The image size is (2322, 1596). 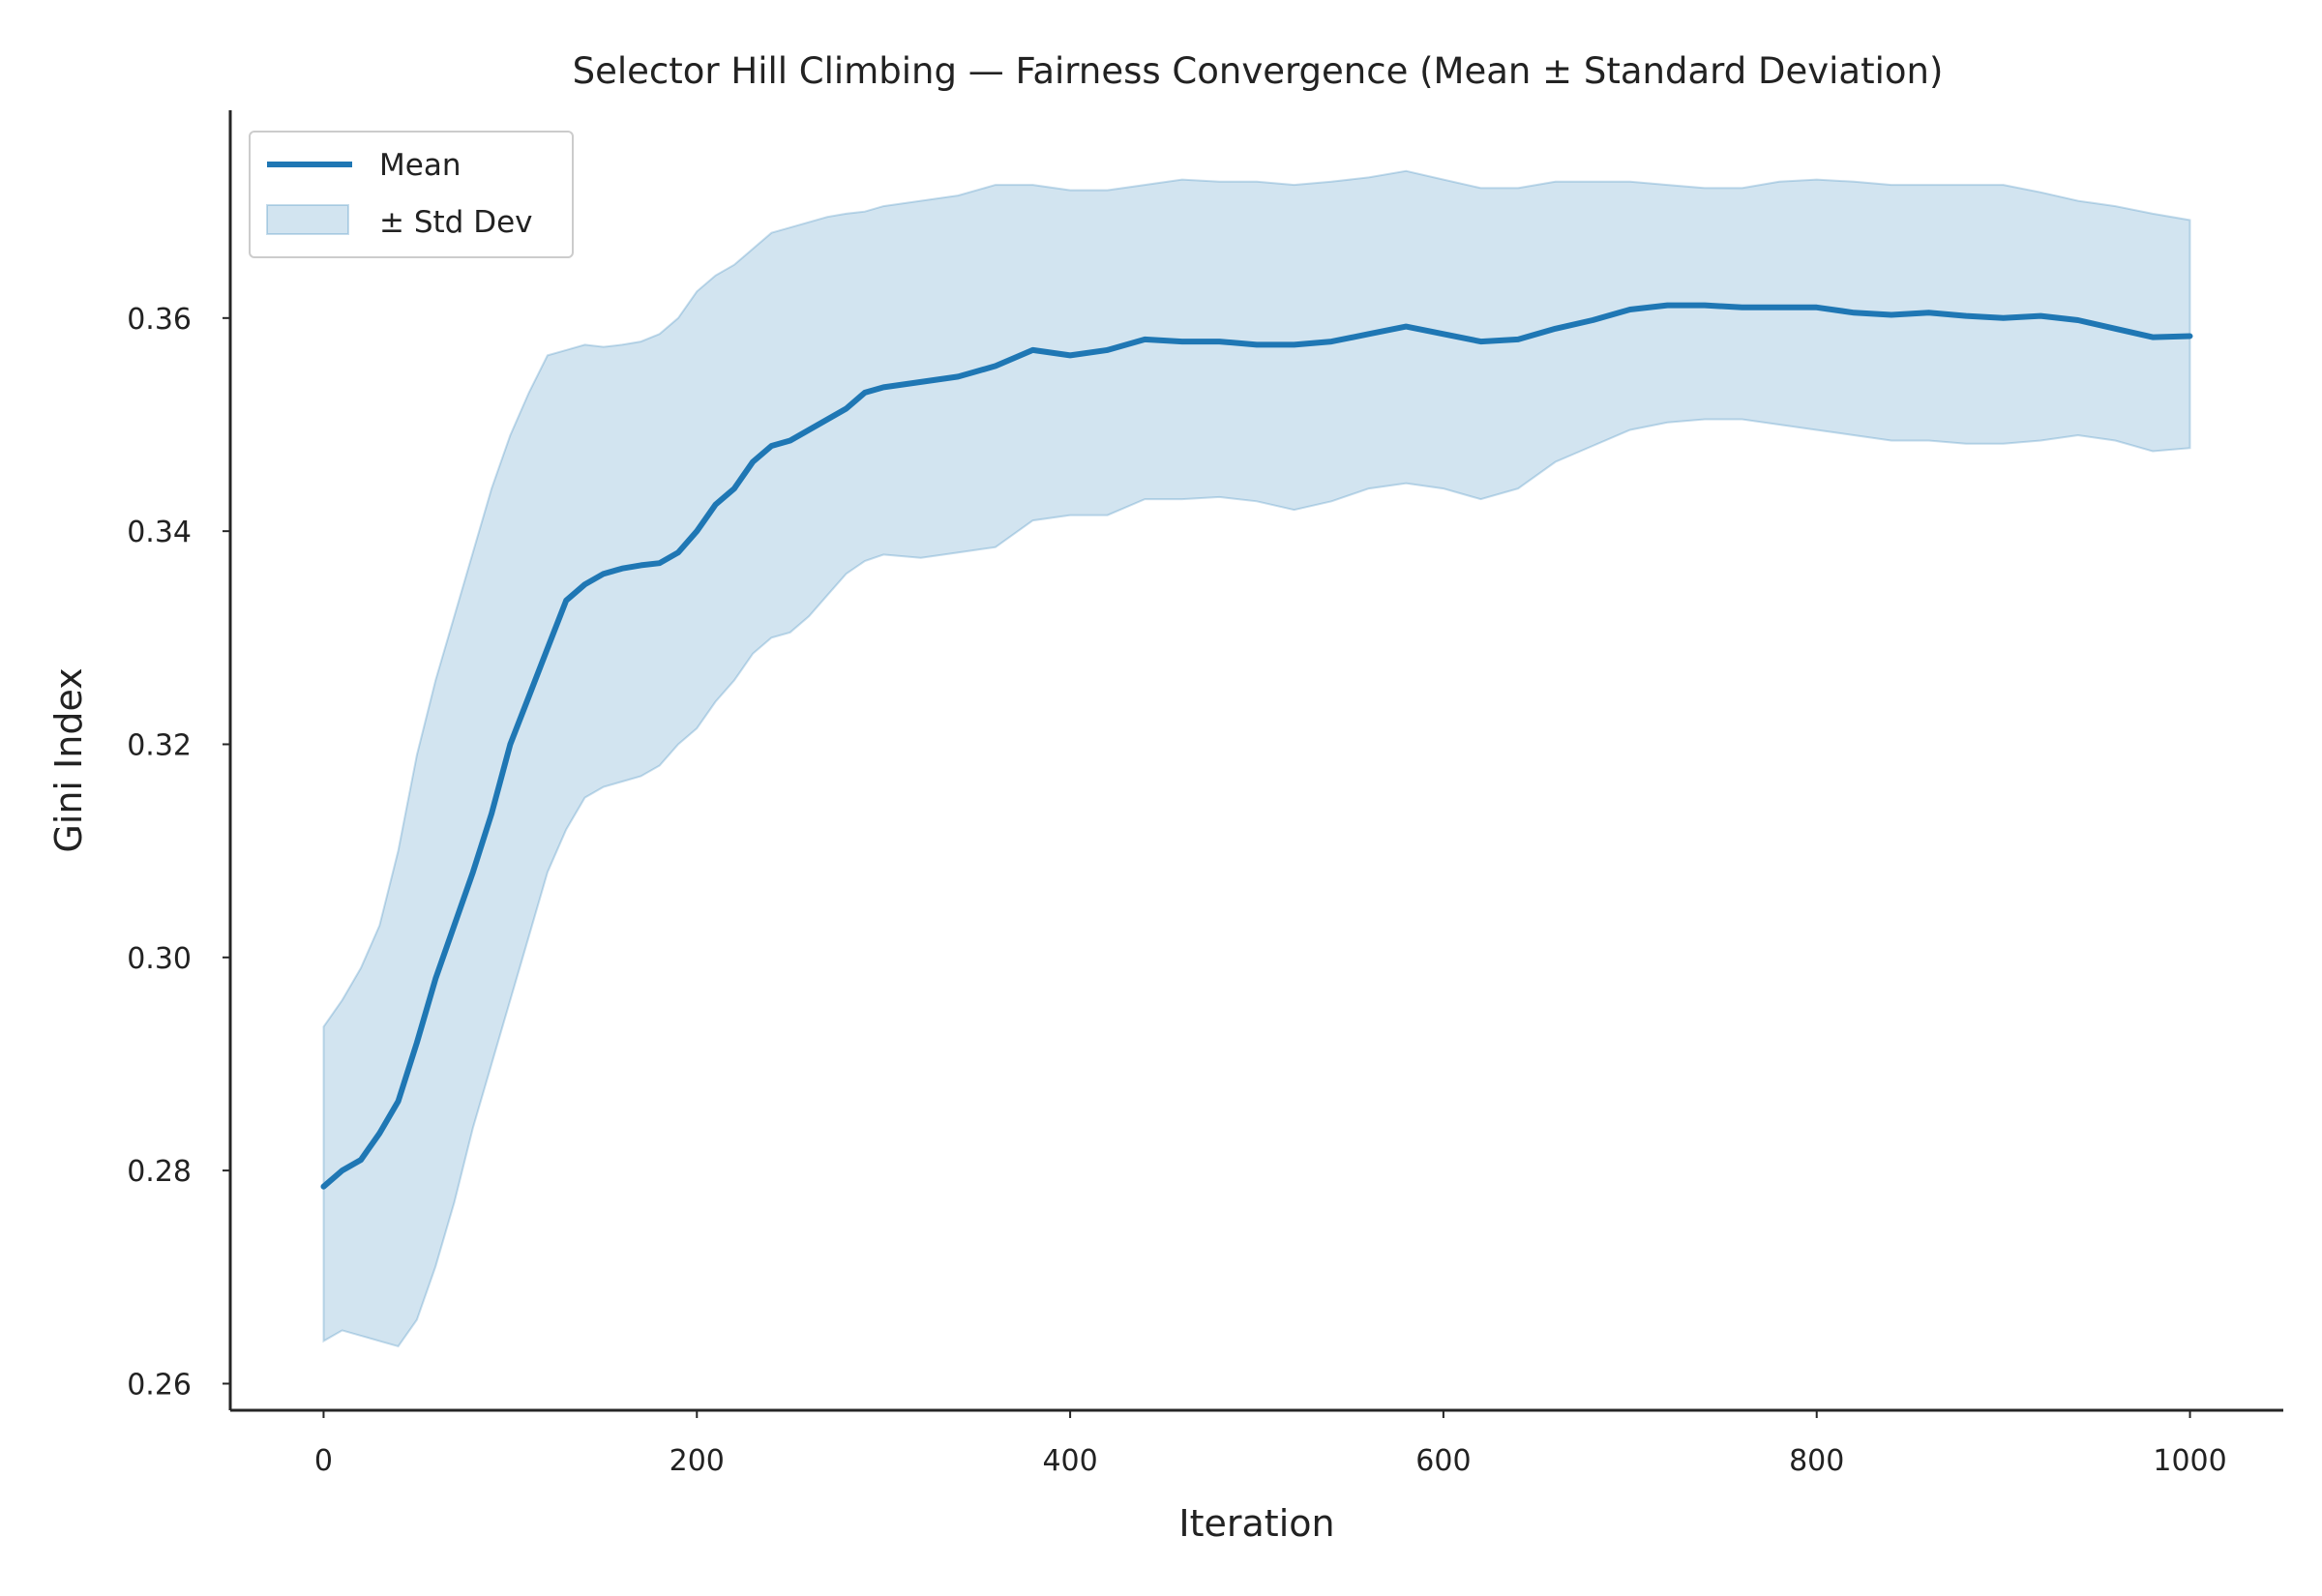 What do you see at coordinates (307, 219) in the screenshot?
I see `legend-band-swatch` at bounding box center [307, 219].